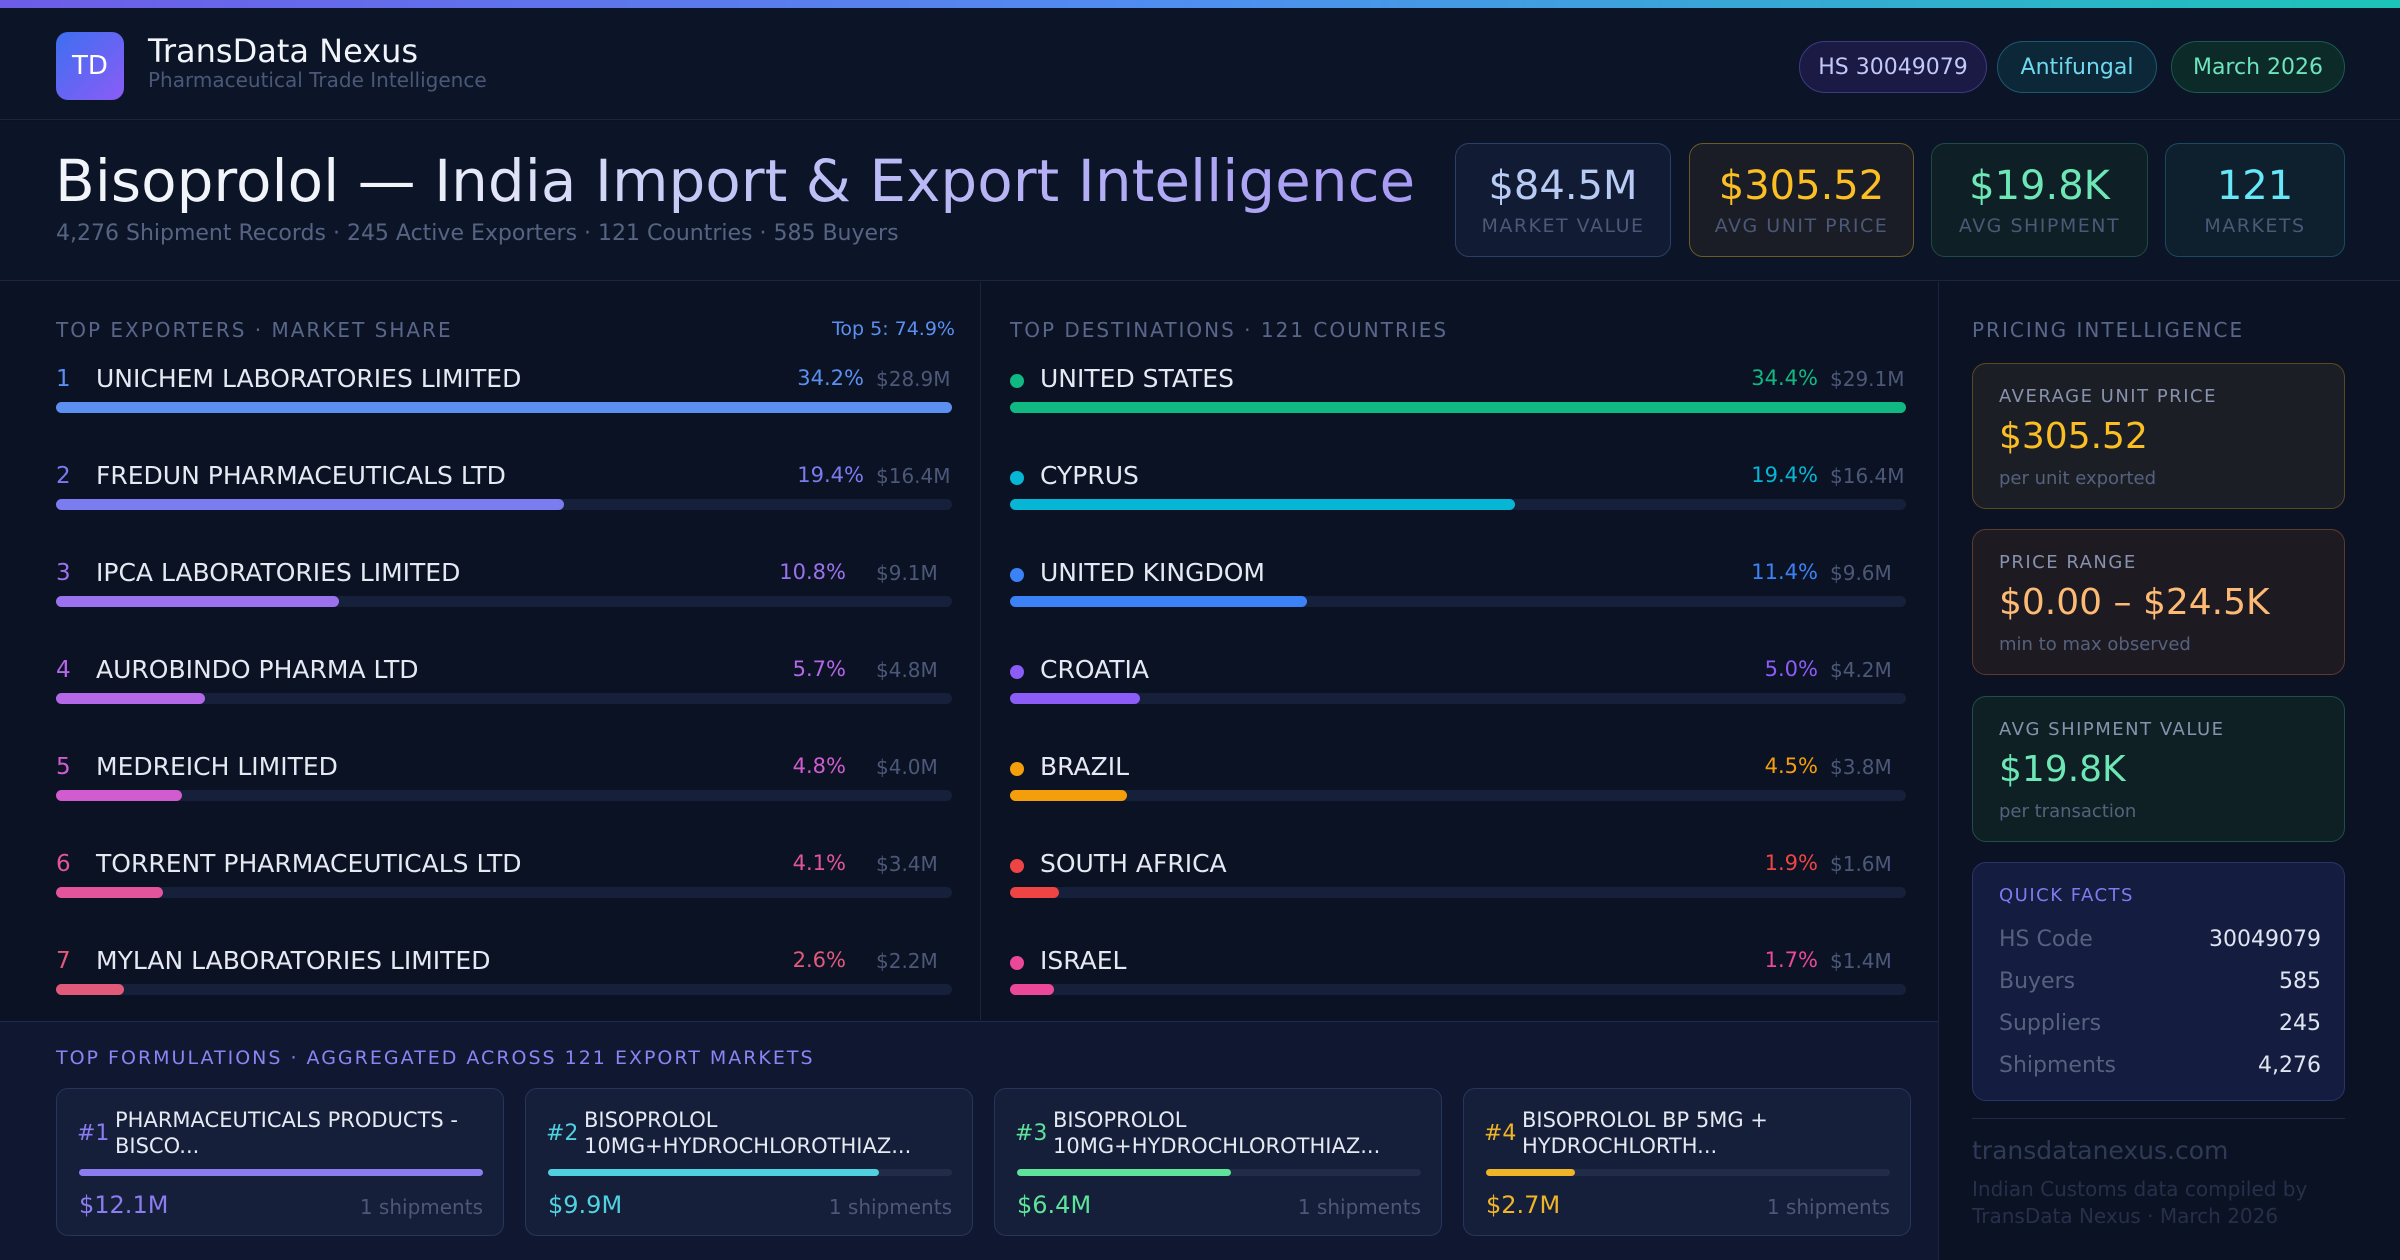 The image size is (2400, 1260). I want to click on share-percent: 4.1%, so click(819, 863).